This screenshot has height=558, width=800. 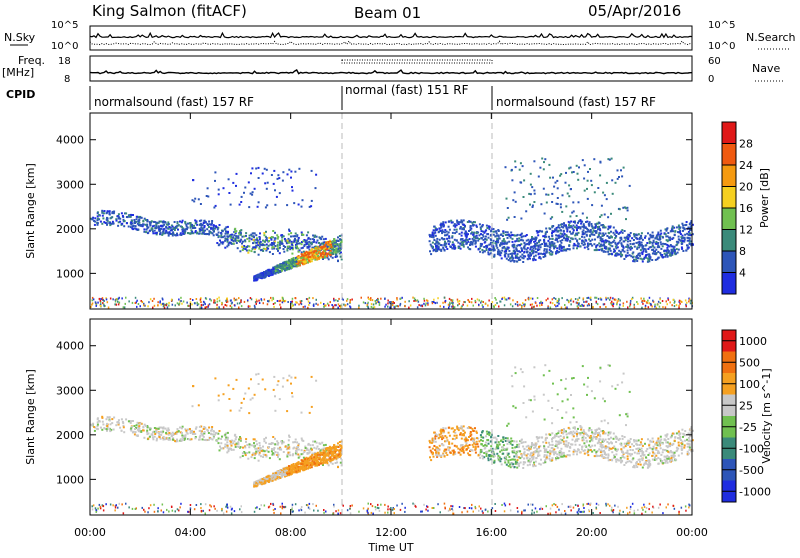 What do you see at coordinates (67, 79) in the screenshot?
I see `freq-tick-bottom: 8` at bounding box center [67, 79].